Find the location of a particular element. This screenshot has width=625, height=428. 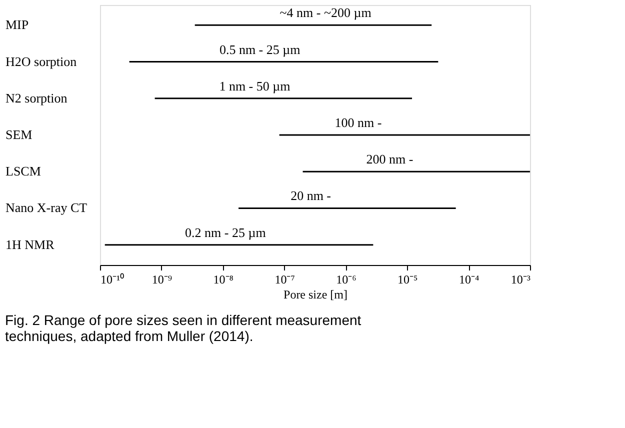

annotation: ~4 nm - ~200 µm is located at coordinates (326, 12).